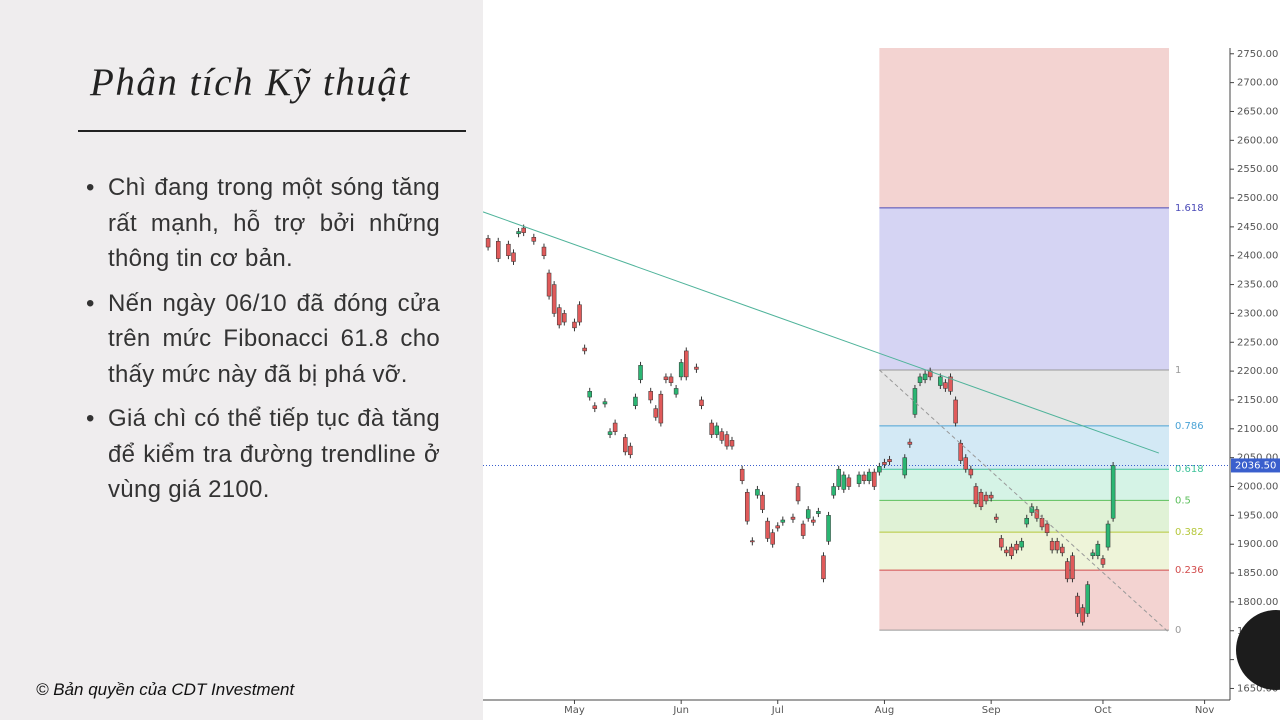 The width and height of the screenshot is (1280, 720). Describe the element at coordinates (885, 710) in the screenshot. I see `x-tick-label: Aug` at that location.